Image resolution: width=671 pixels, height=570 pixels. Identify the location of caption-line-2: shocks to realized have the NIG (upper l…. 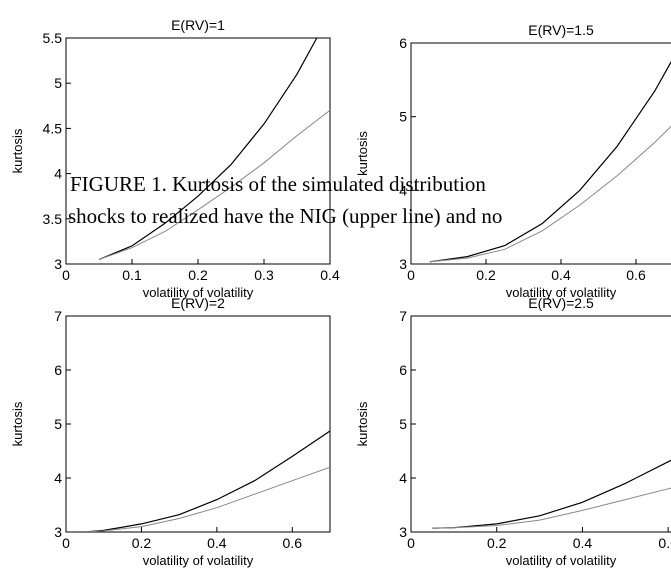
(285, 216).